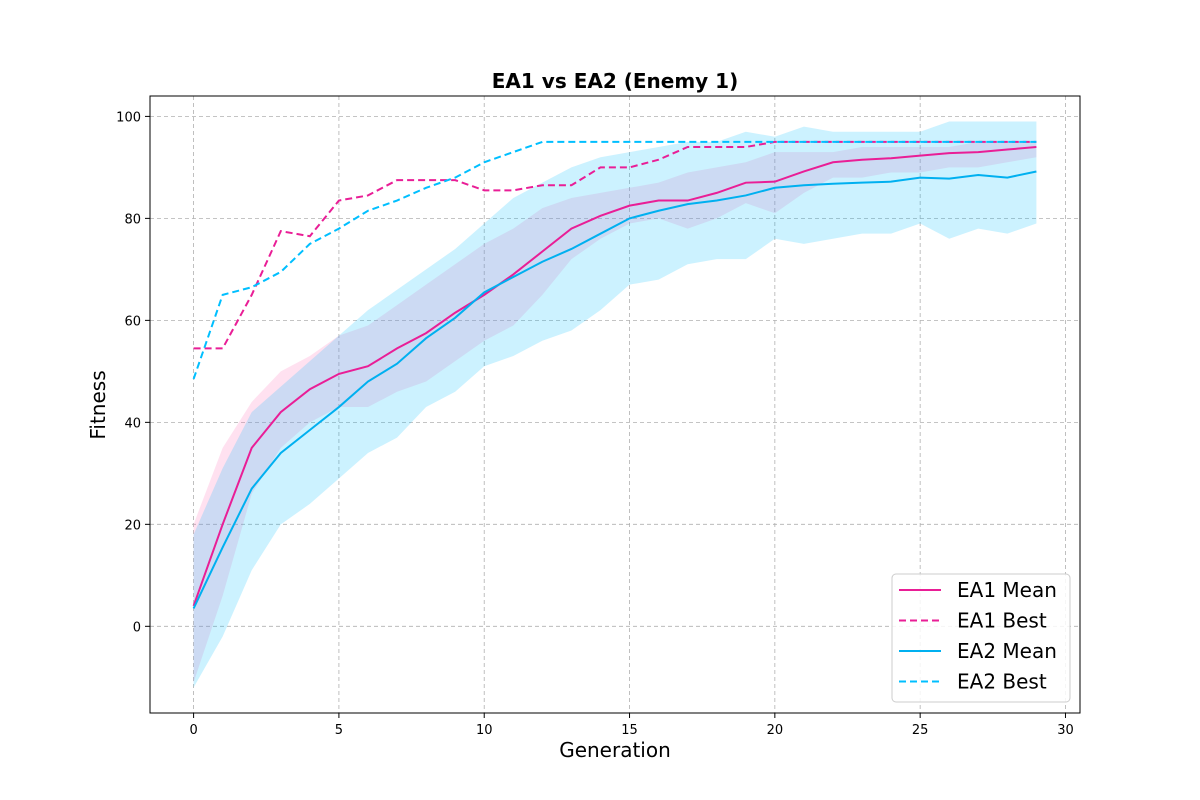  What do you see at coordinates (615, 81) in the screenshot?
I see `chart-title: EA1 vs EA2 (Enemy 1)` at bounding box center [615, 81].